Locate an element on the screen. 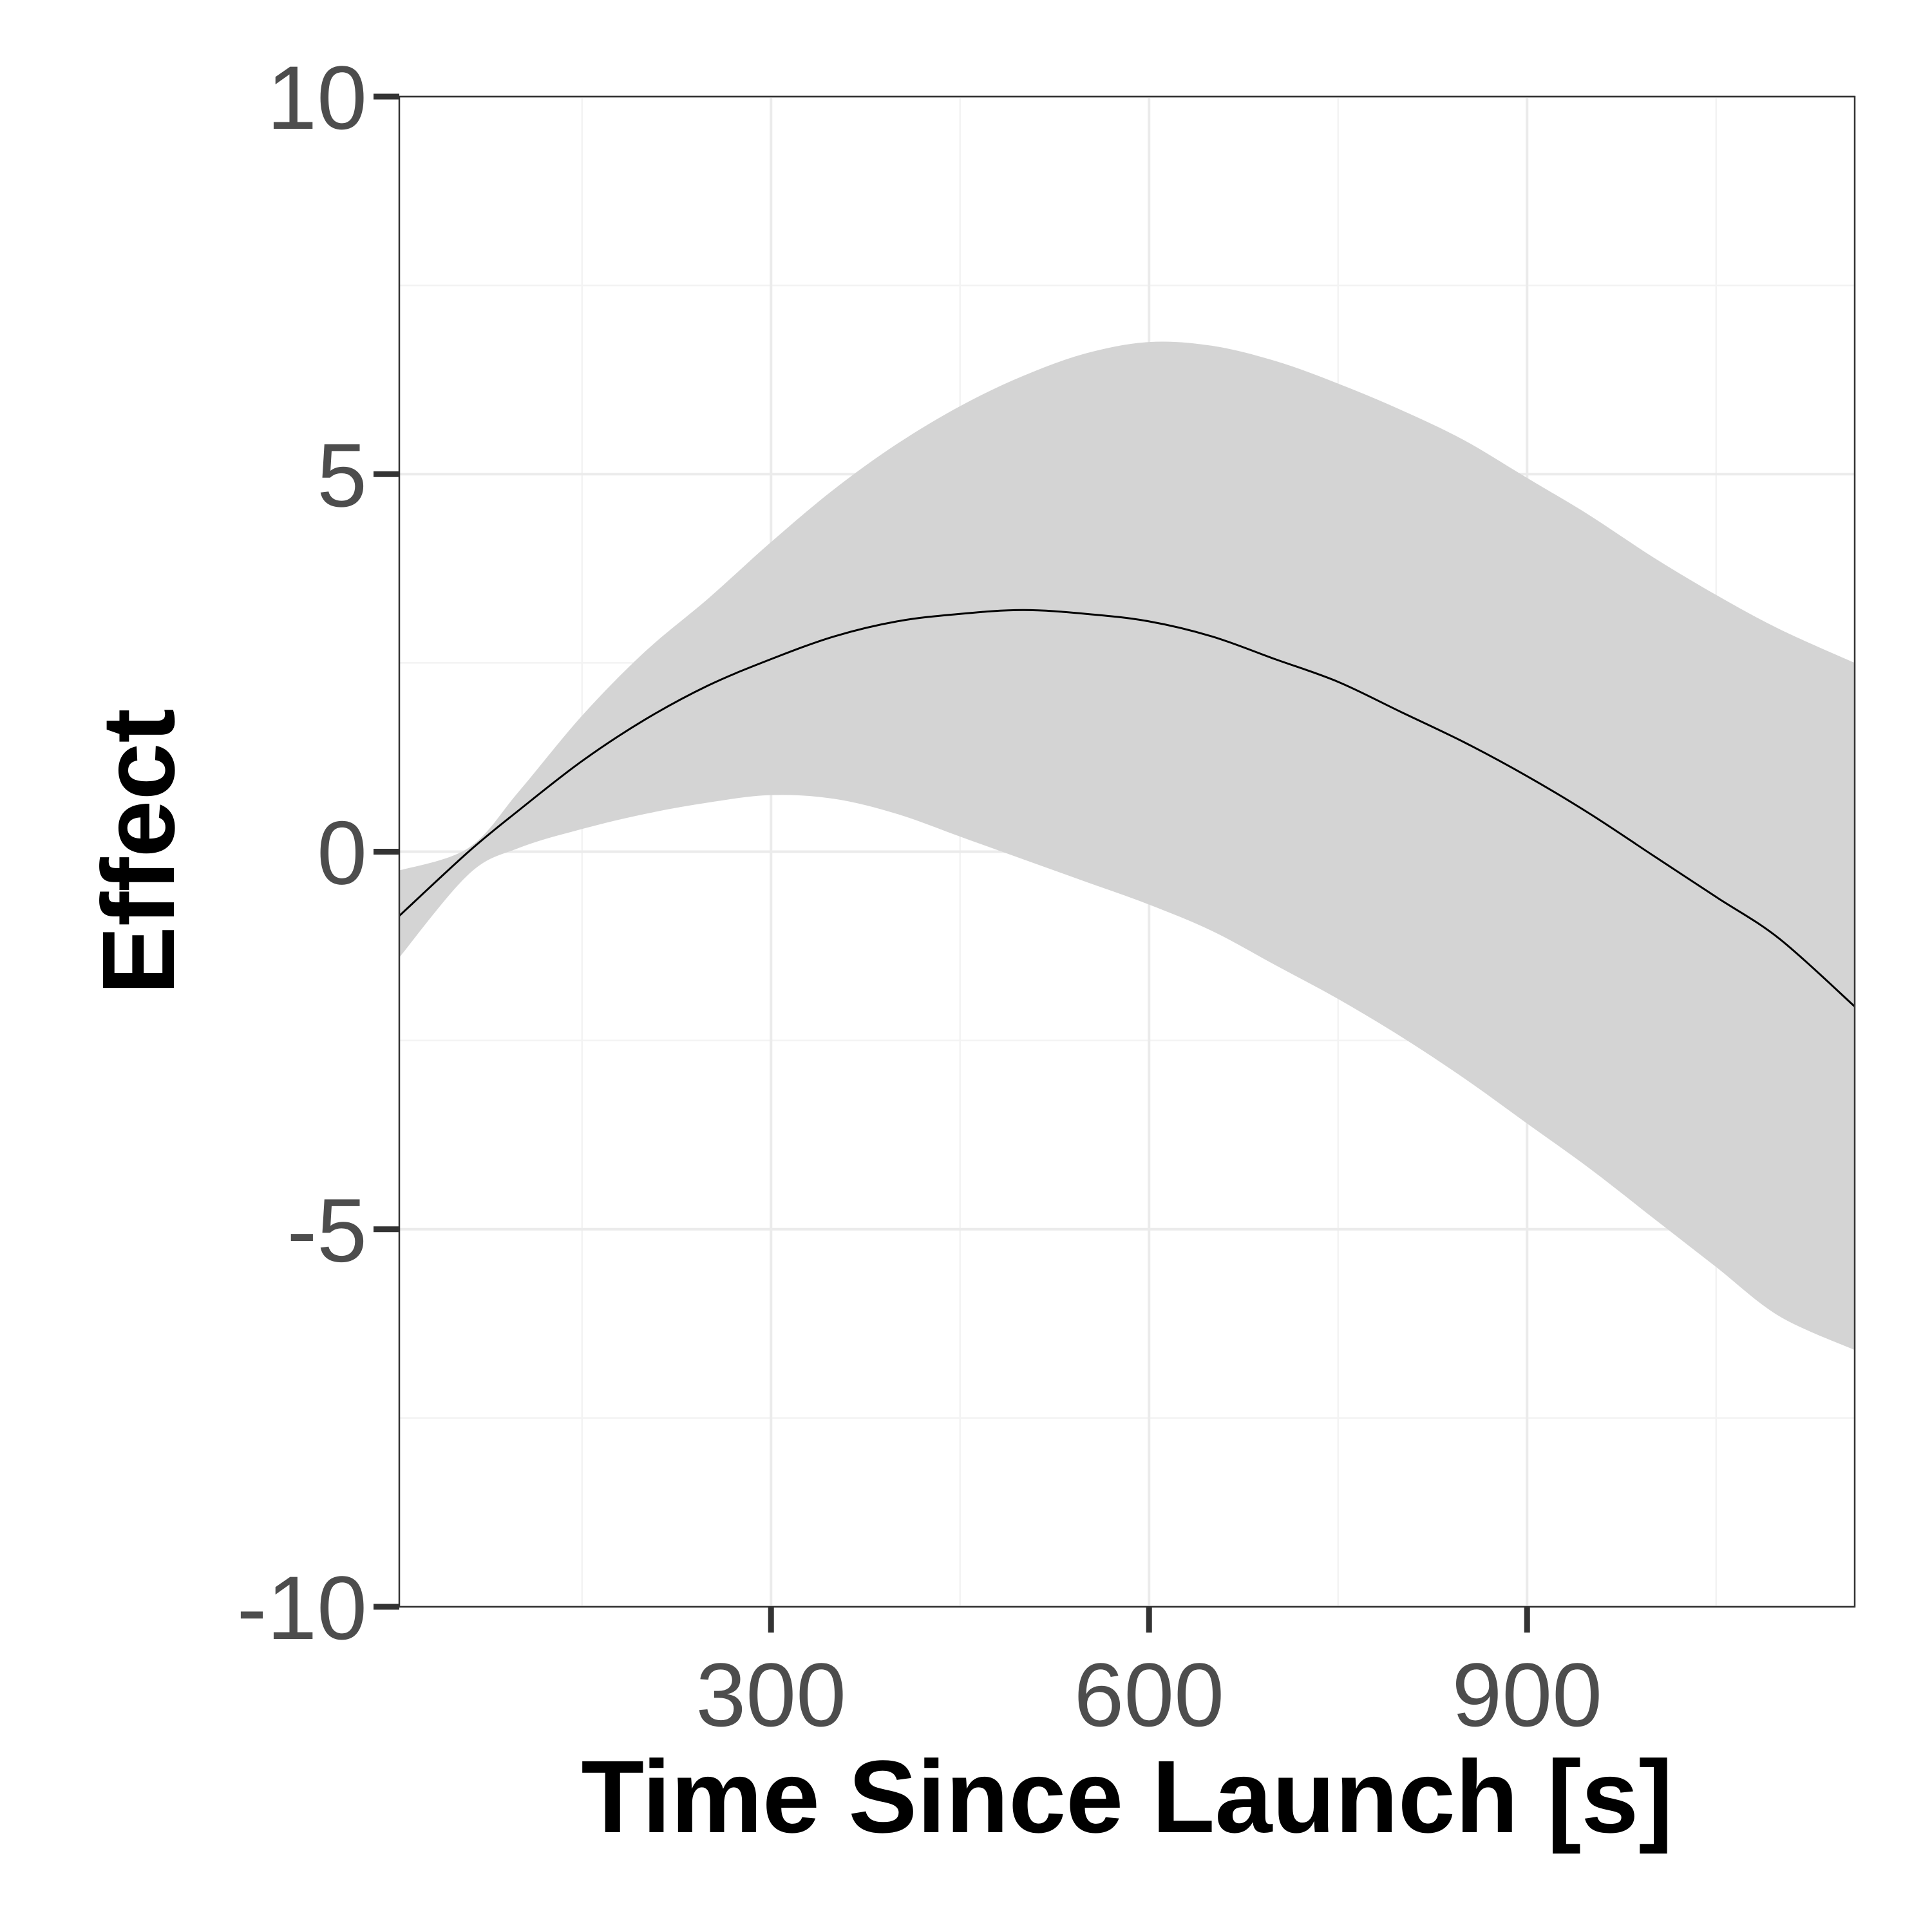  y-tick-label: -5 is located at coordinates (327, 1230).